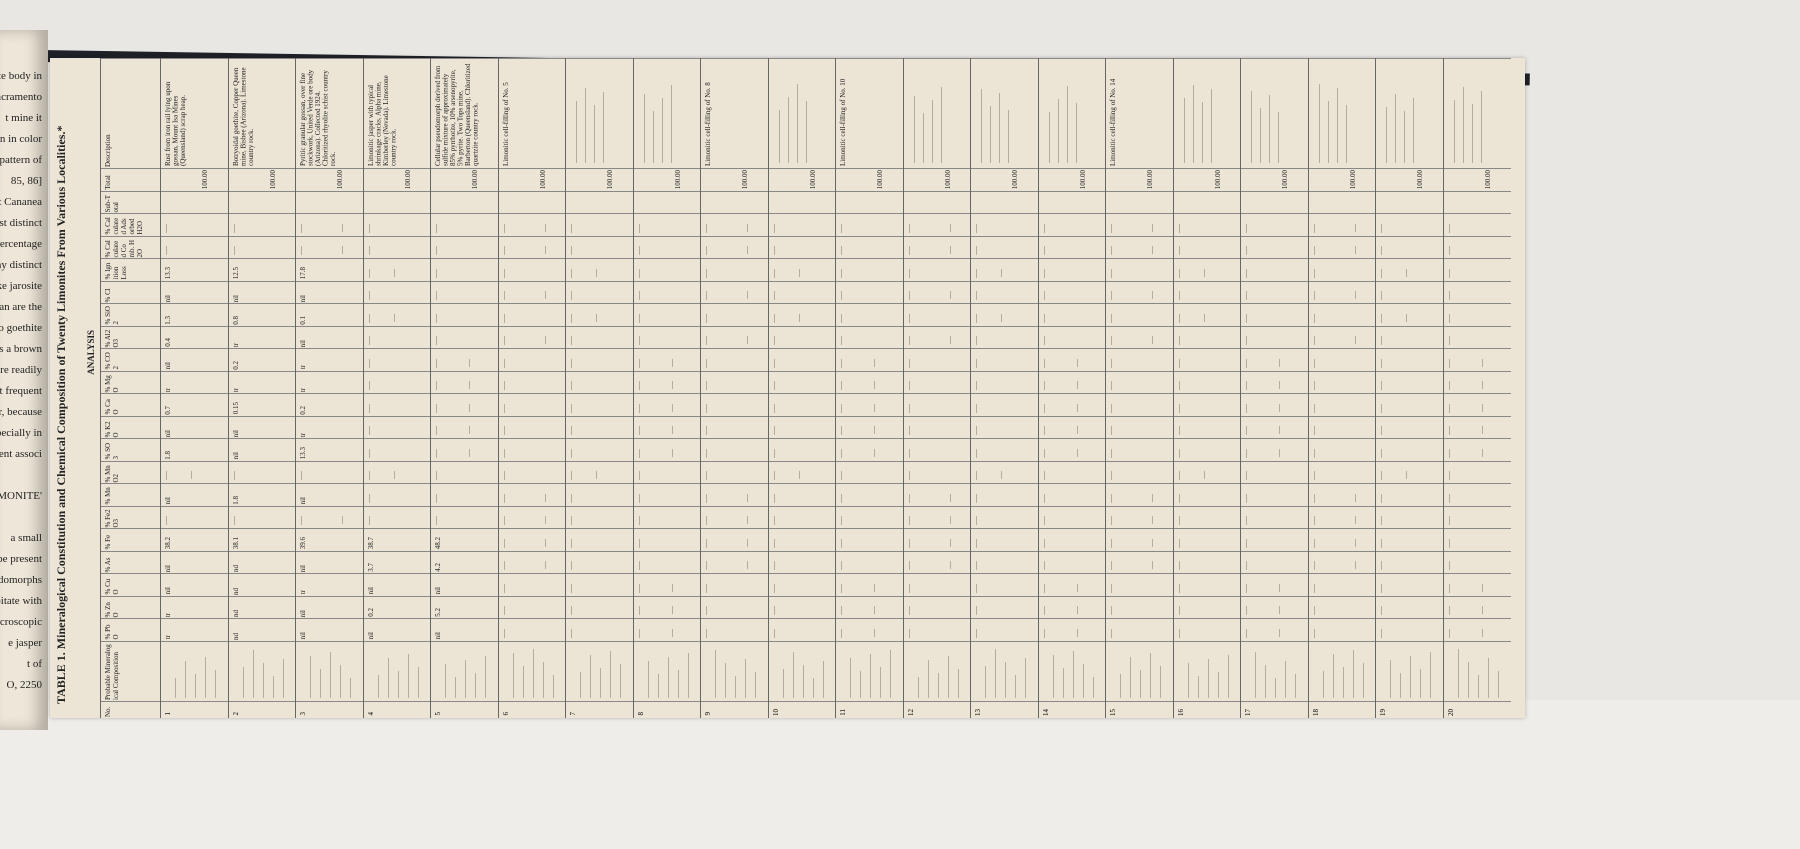 The width and height of the screenshot is (1800, 849). What do you see at coordinates (397, 540) in the screenshot?
I see `table-cell: 38.7` at bounding box center [397, 540].